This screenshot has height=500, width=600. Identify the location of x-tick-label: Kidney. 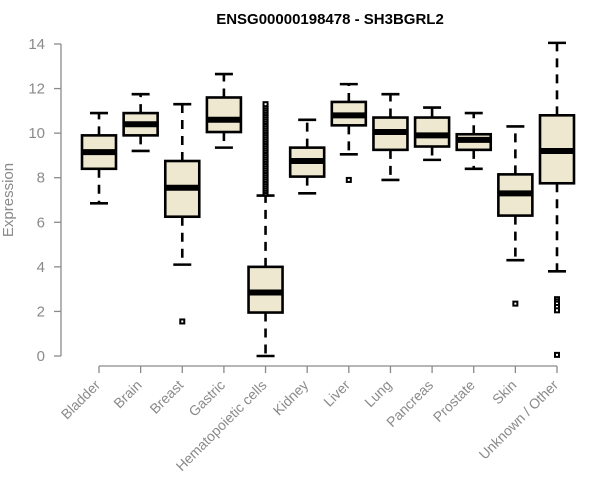
(291, 398).